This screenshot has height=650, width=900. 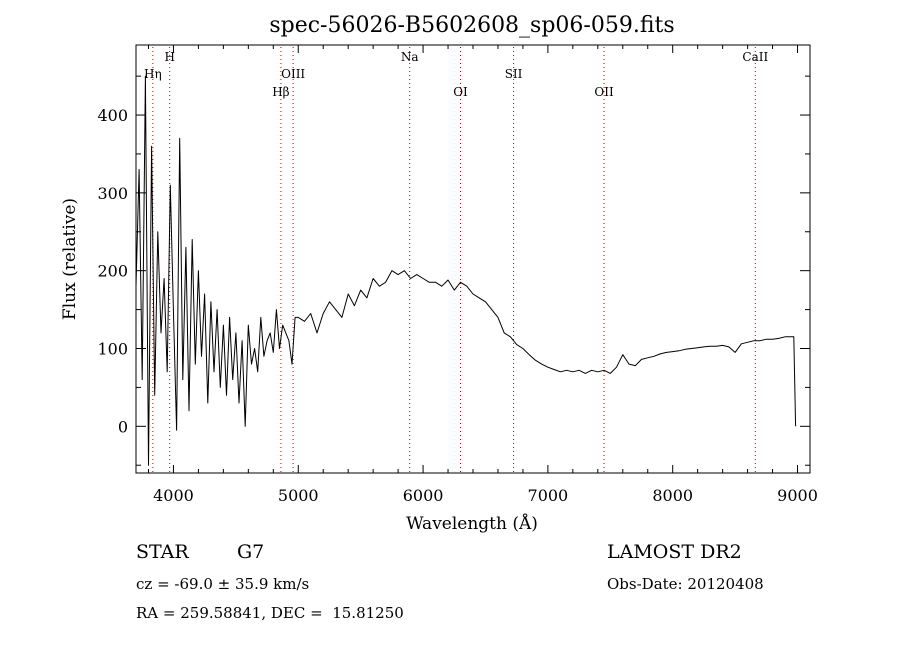 I want to click on marker-label-0: Hη, so click(x=153, y=74).